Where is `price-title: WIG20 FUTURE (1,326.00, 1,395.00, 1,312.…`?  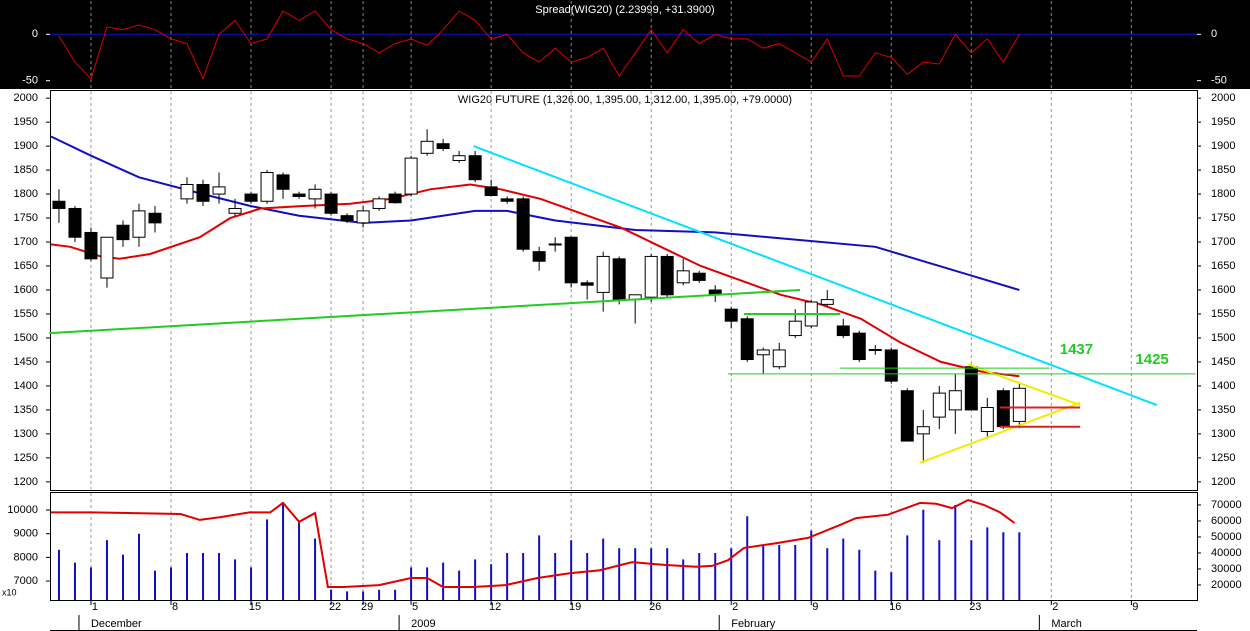
price-title: WIG20 FUTURE (1,326.00, 1,395.00, 1,312.… is located at coordinates (625, 100).